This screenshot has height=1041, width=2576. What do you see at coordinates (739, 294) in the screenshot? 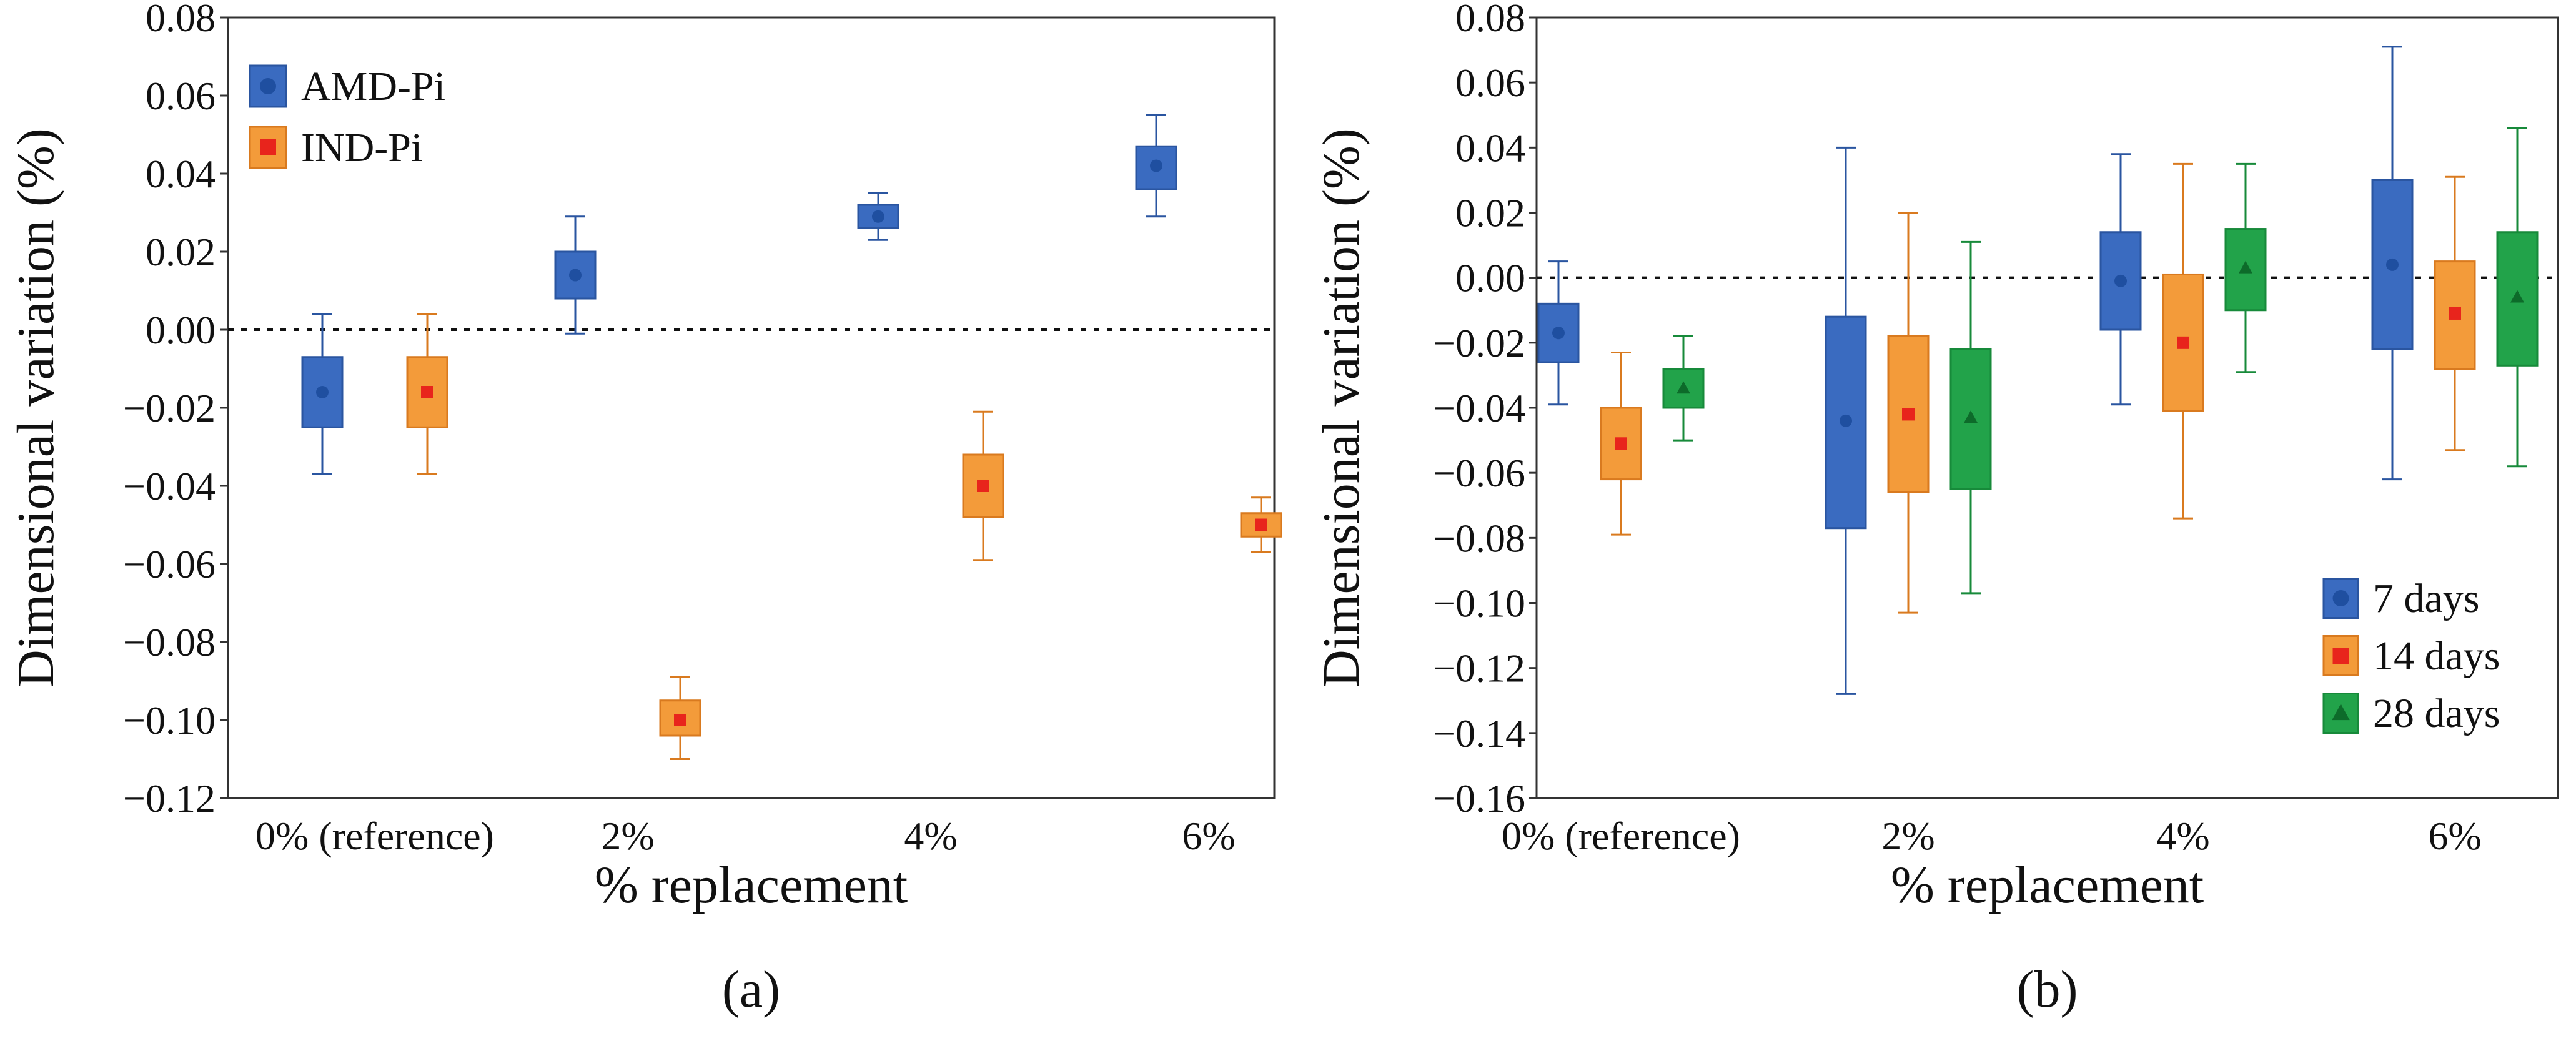
I see `series-amd-pi` at bounding box center [739, 294].